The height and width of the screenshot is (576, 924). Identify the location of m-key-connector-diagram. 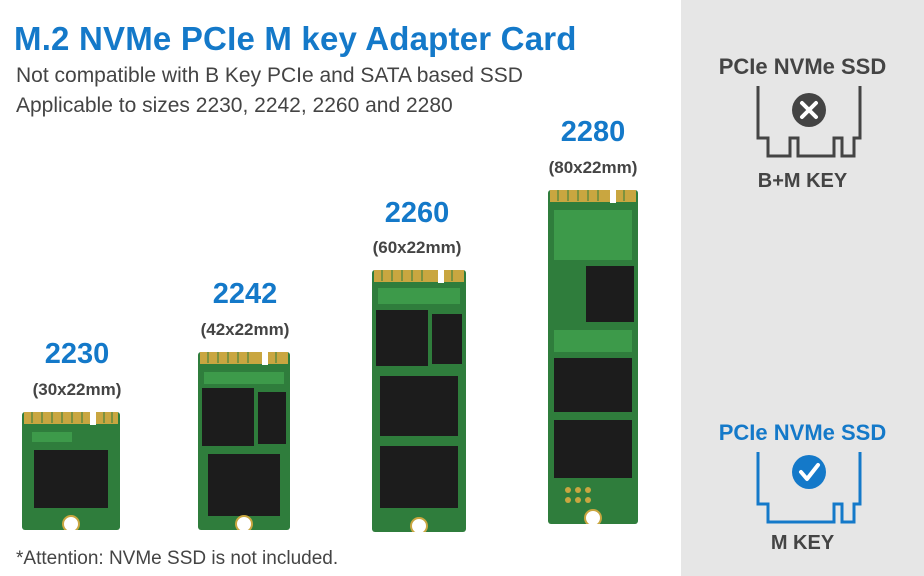
(809, 488).